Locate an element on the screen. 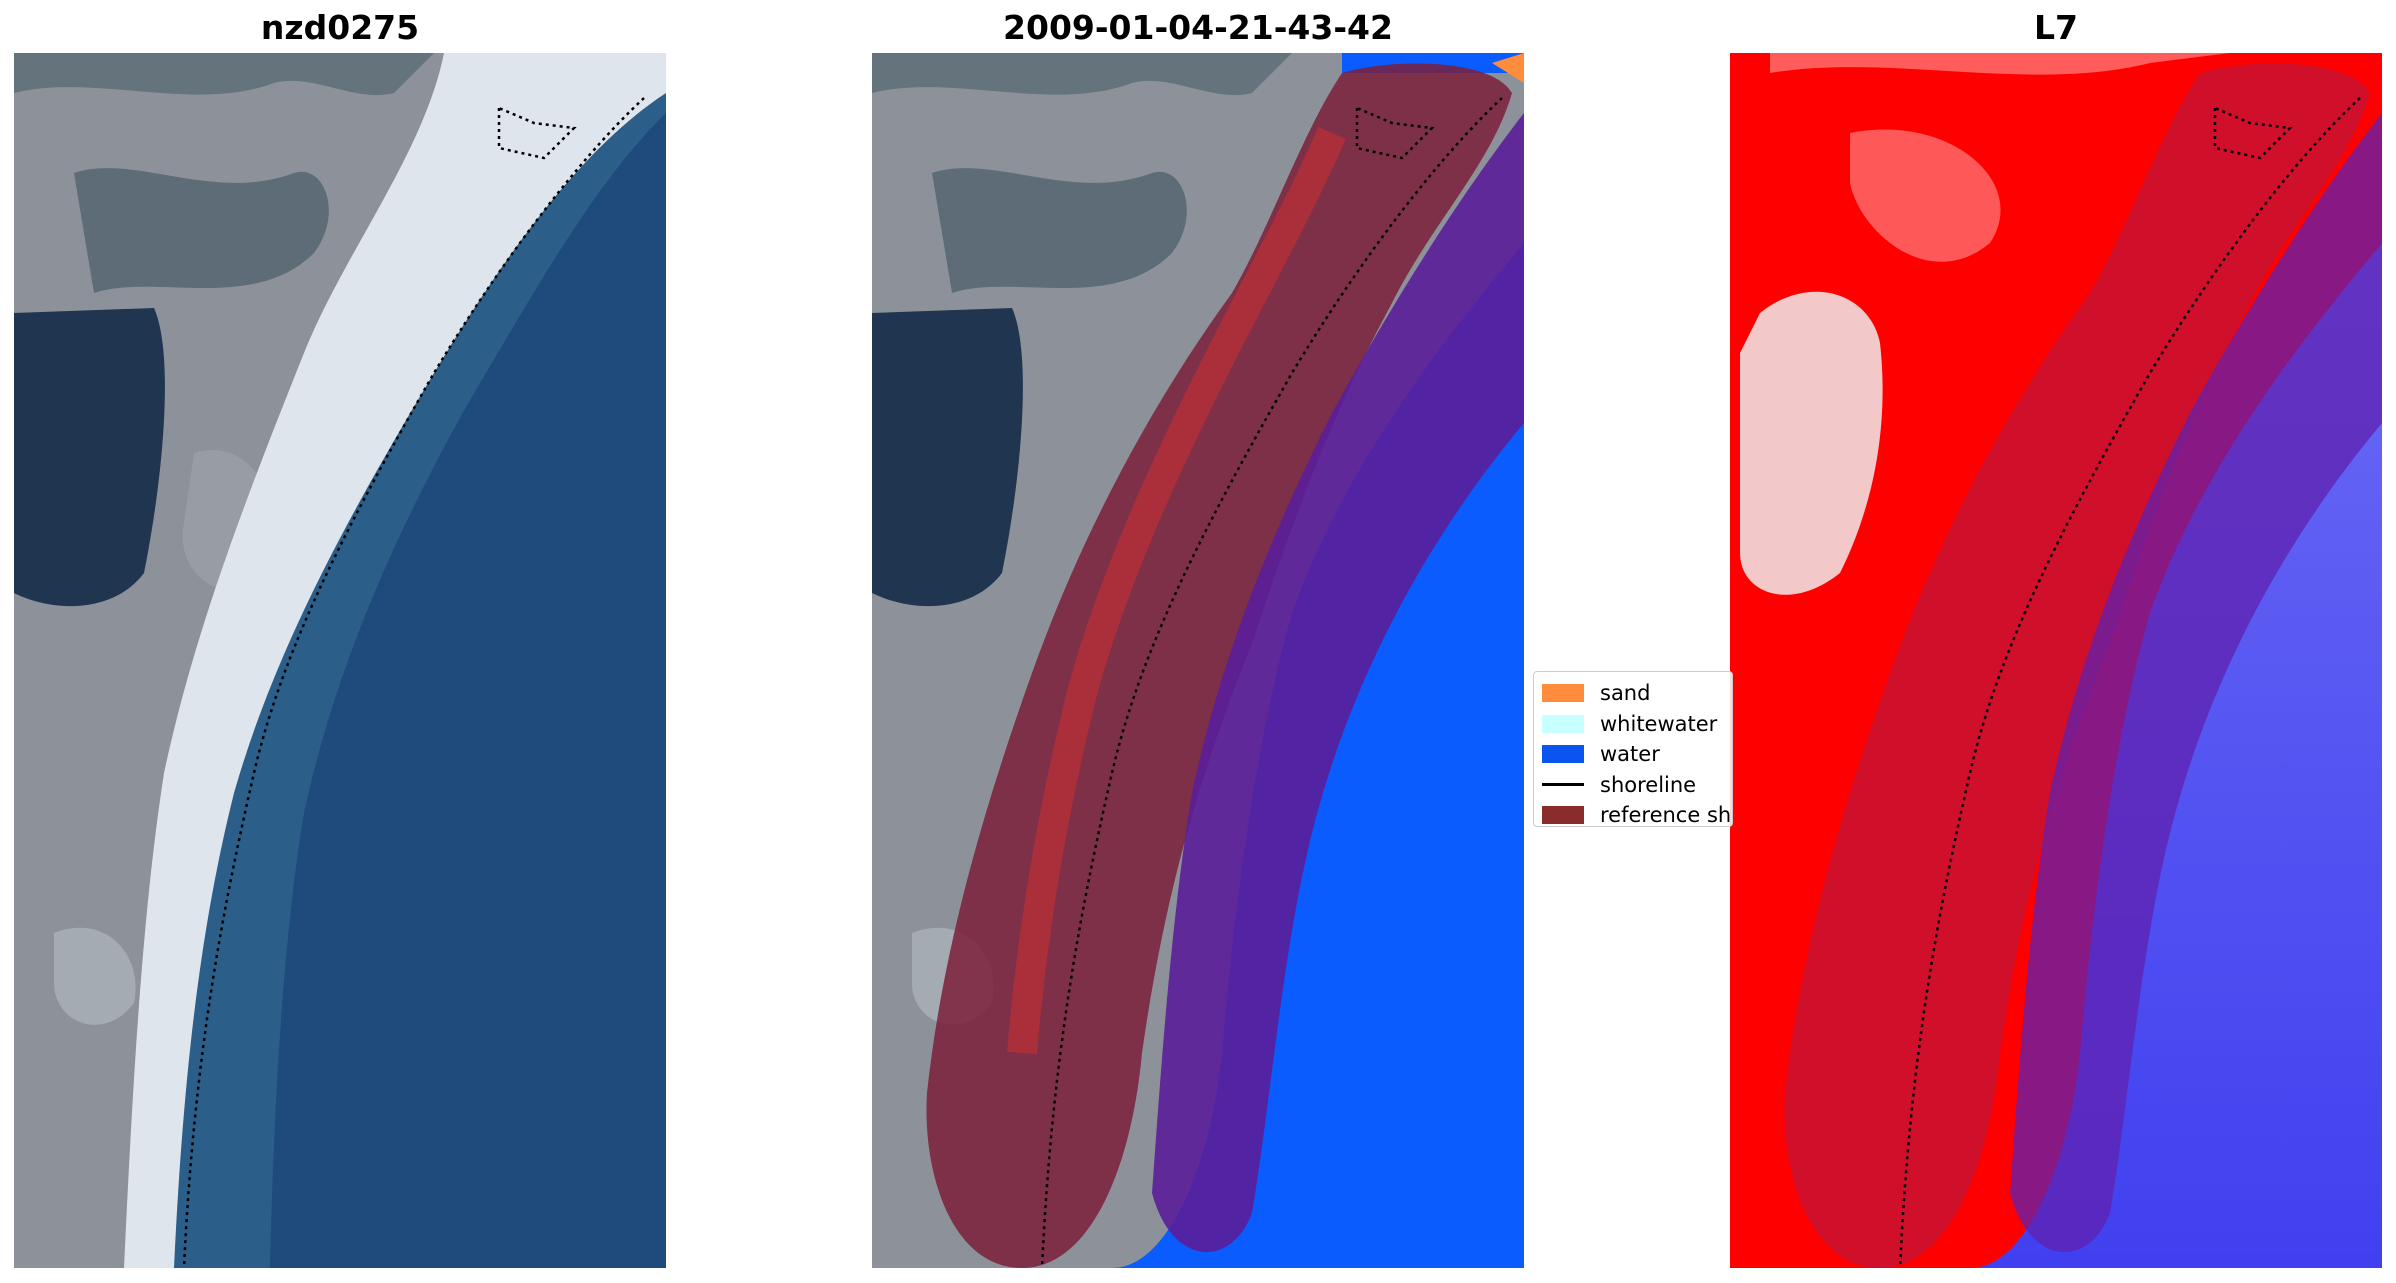 The image size is (2396, 1283). panel-title-1: nzd0275 is located at coordinates (340, 27).